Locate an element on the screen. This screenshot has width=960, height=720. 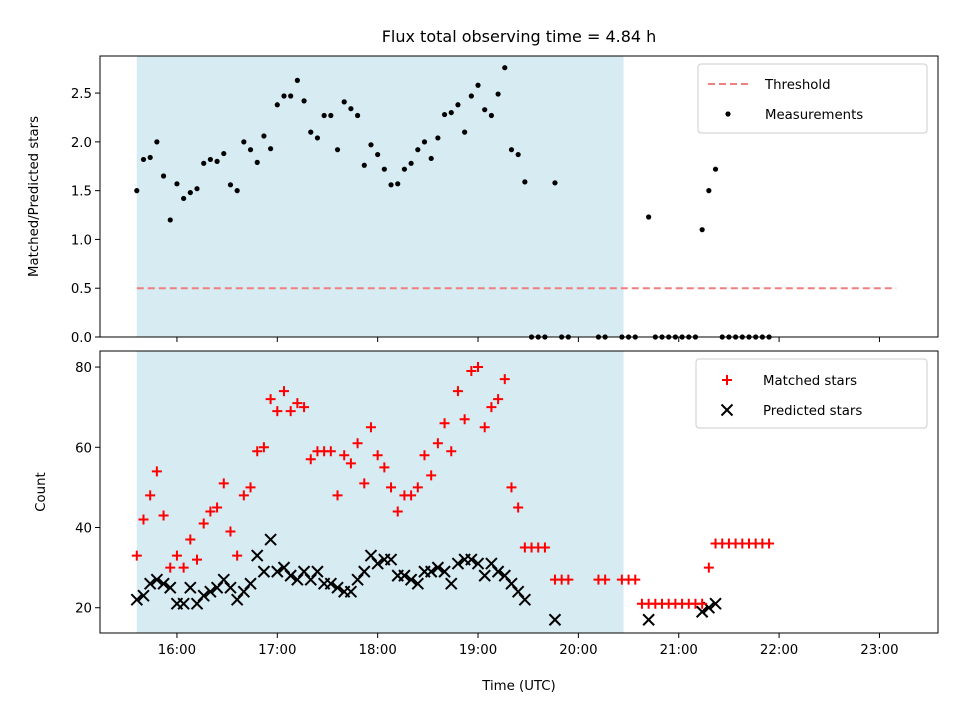
xtick-label: 16:00 is located at coordinates (177, 650).